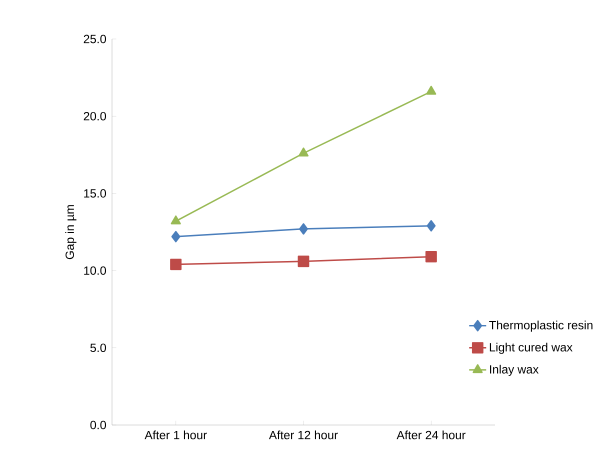  I want to click on x-tick-label: After 1 hour, so click(175, 435).